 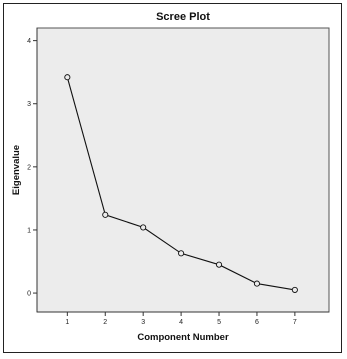 I want to click on x-tick-label: 3, so click(x=143, y=322).